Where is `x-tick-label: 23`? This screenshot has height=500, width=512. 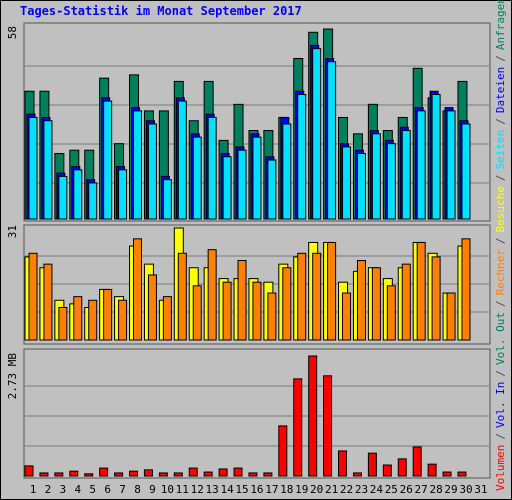 x-tick-label: 23 is located at coordinates (361, 489).